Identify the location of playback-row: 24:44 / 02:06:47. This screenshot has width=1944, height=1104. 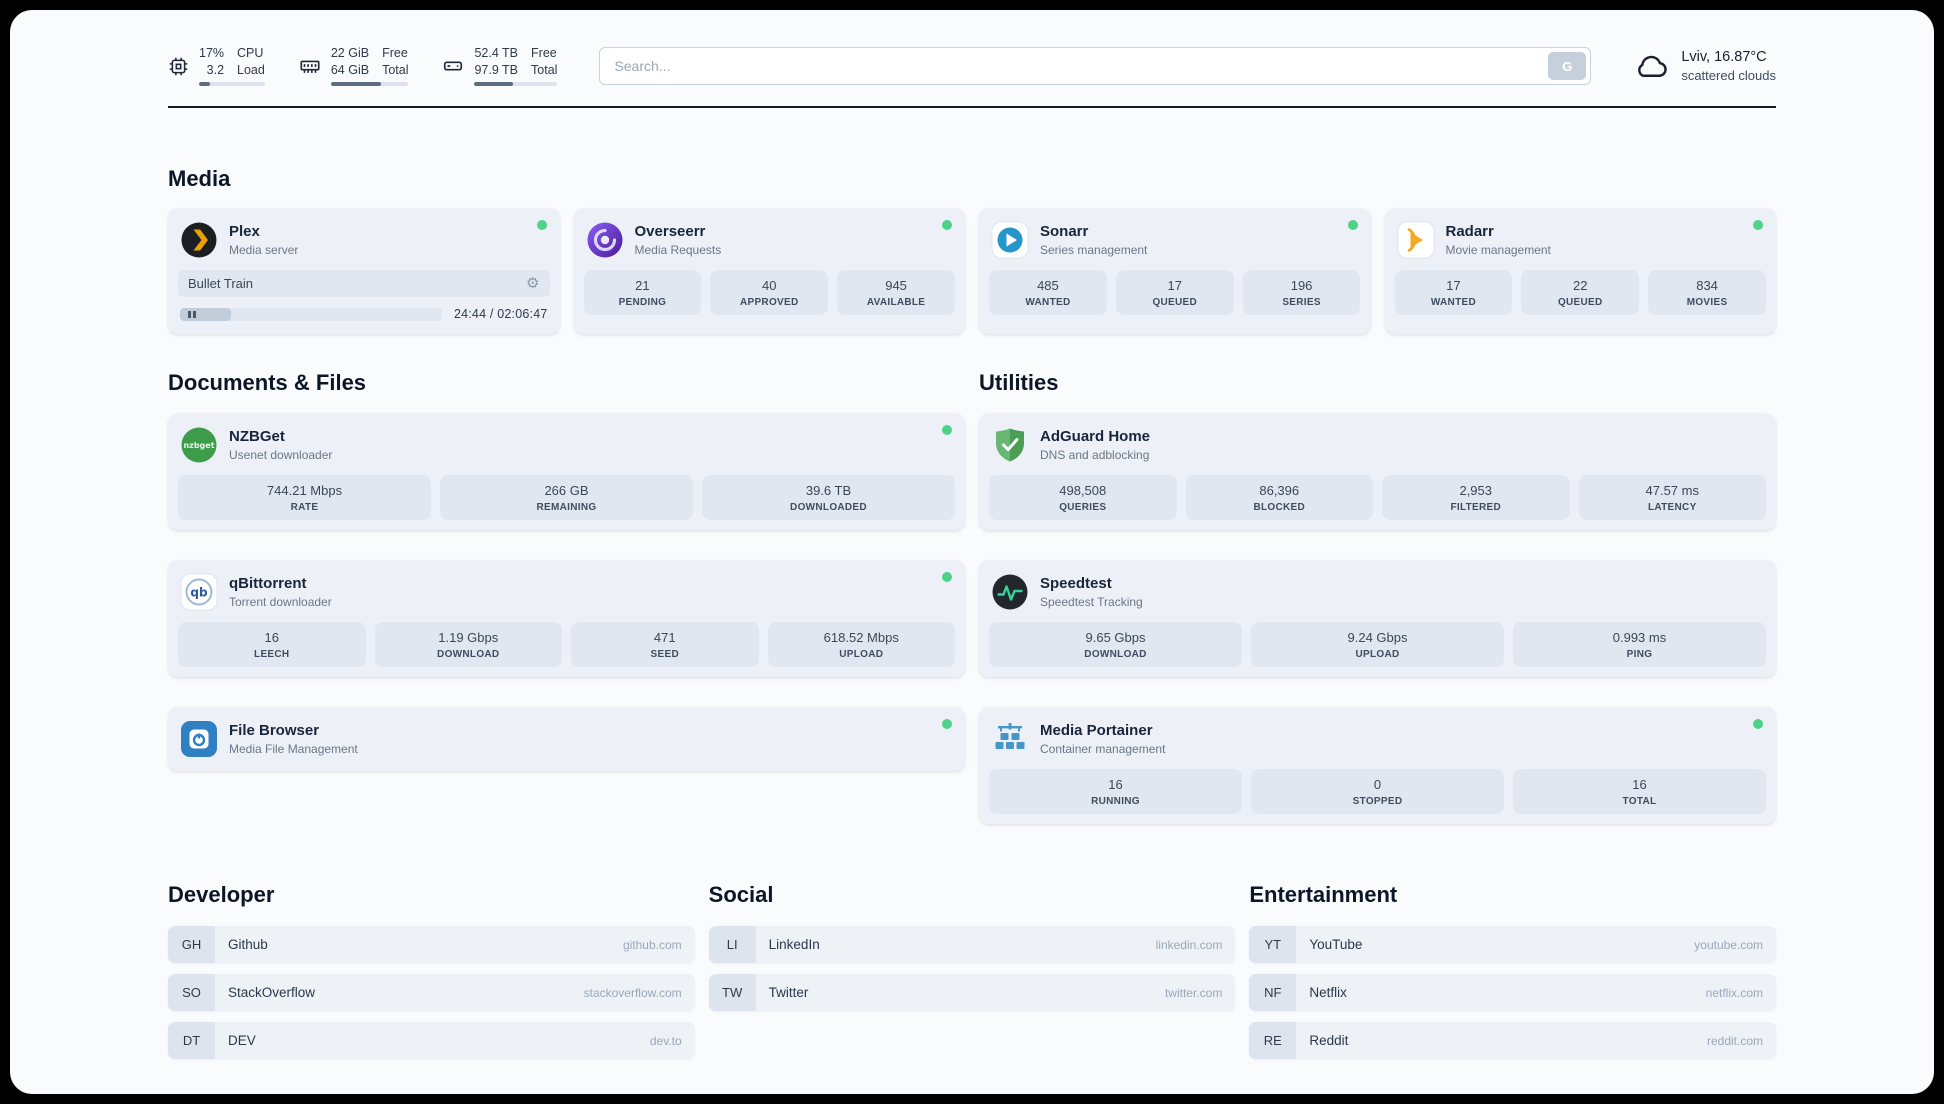
(364, 314).